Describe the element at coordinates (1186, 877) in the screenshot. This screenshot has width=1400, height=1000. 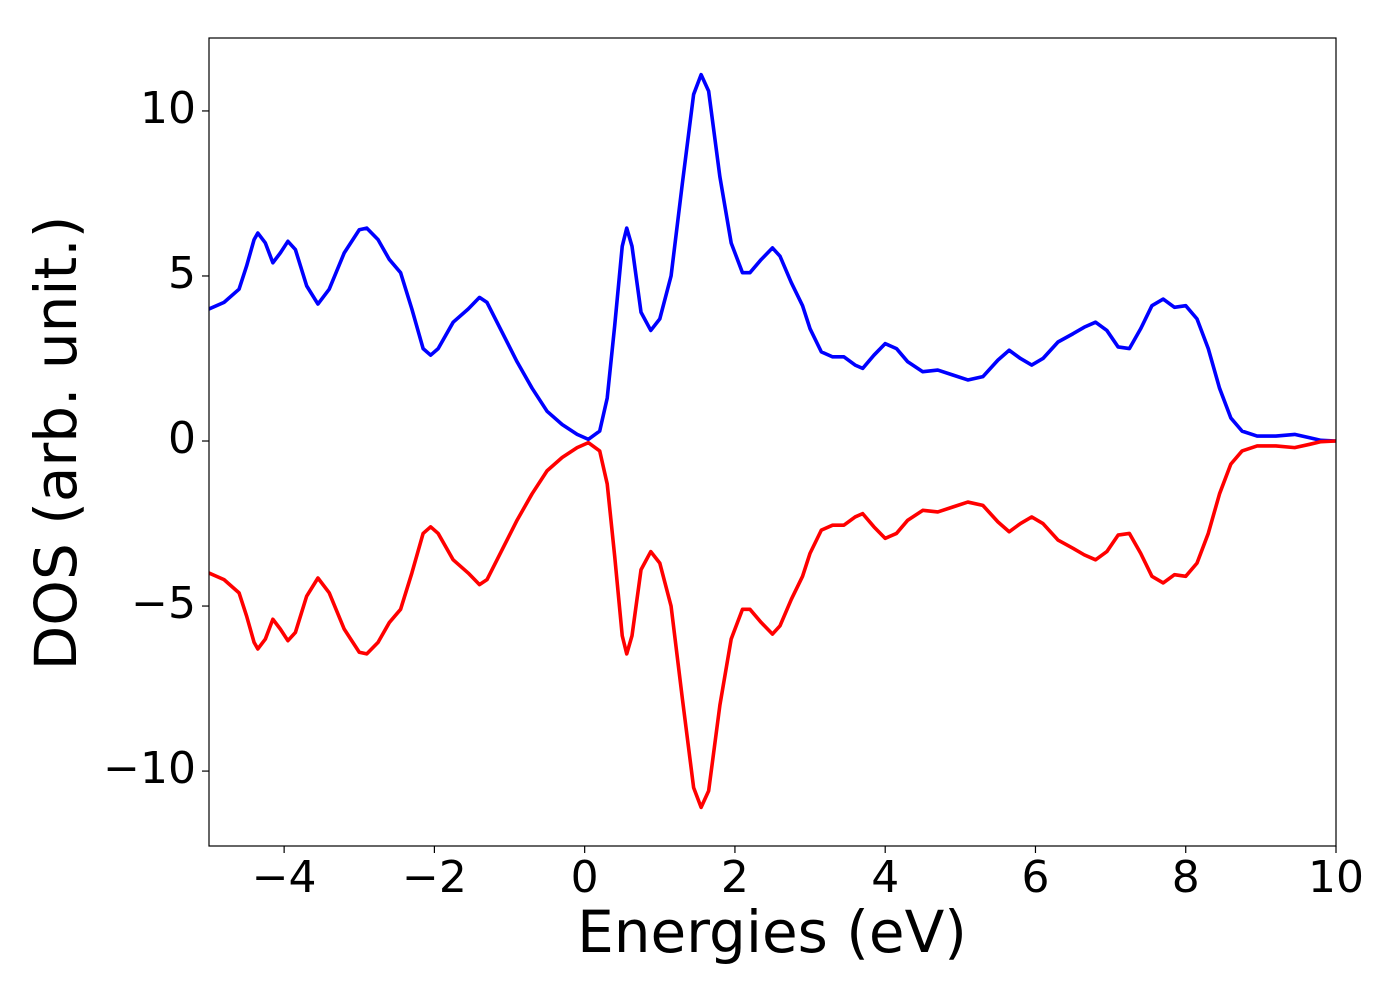
I see `x-tick-label: 8` at that location.